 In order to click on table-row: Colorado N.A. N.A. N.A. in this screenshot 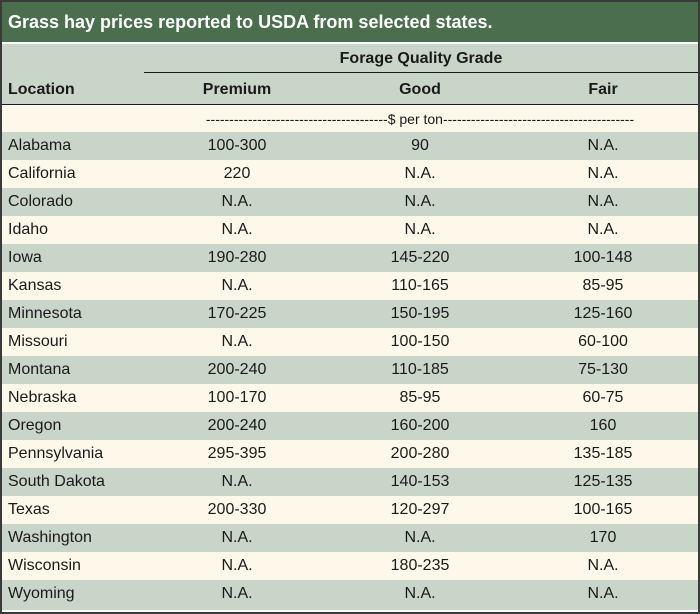, I will do `click(350, 202)`.